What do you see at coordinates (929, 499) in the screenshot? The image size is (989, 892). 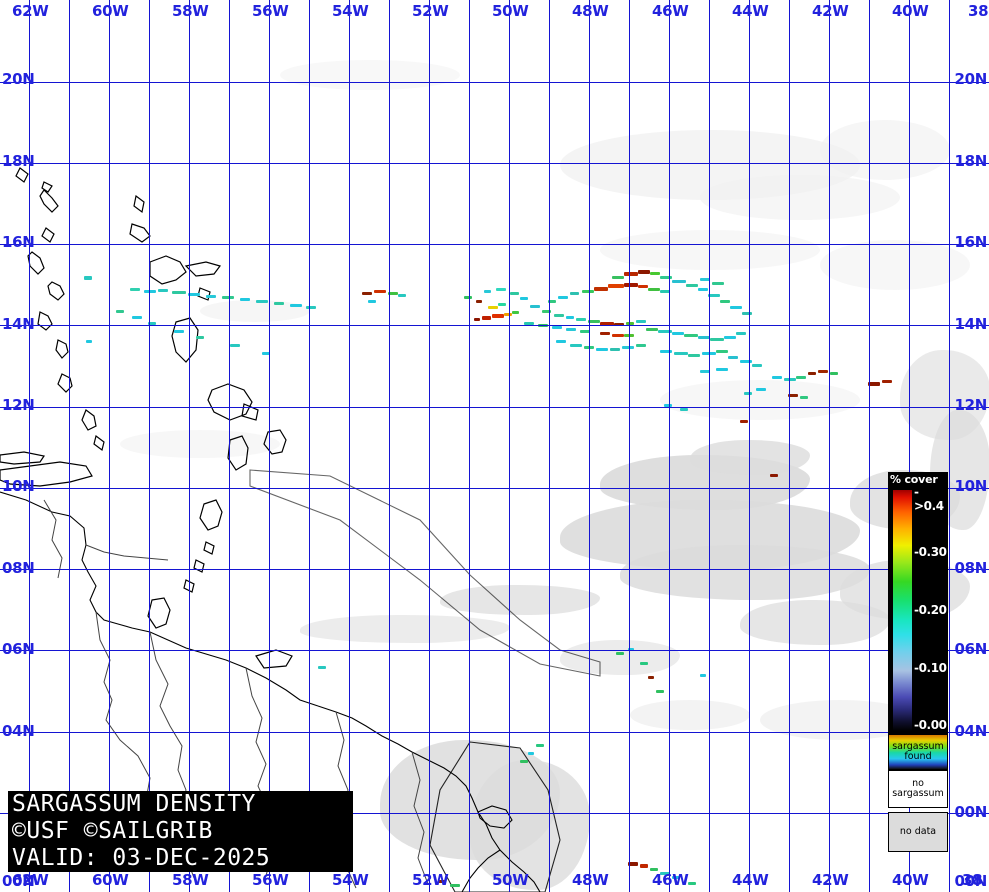 I see `colorbar-tick-max: ->0.4` at bounding box center [929, 499].